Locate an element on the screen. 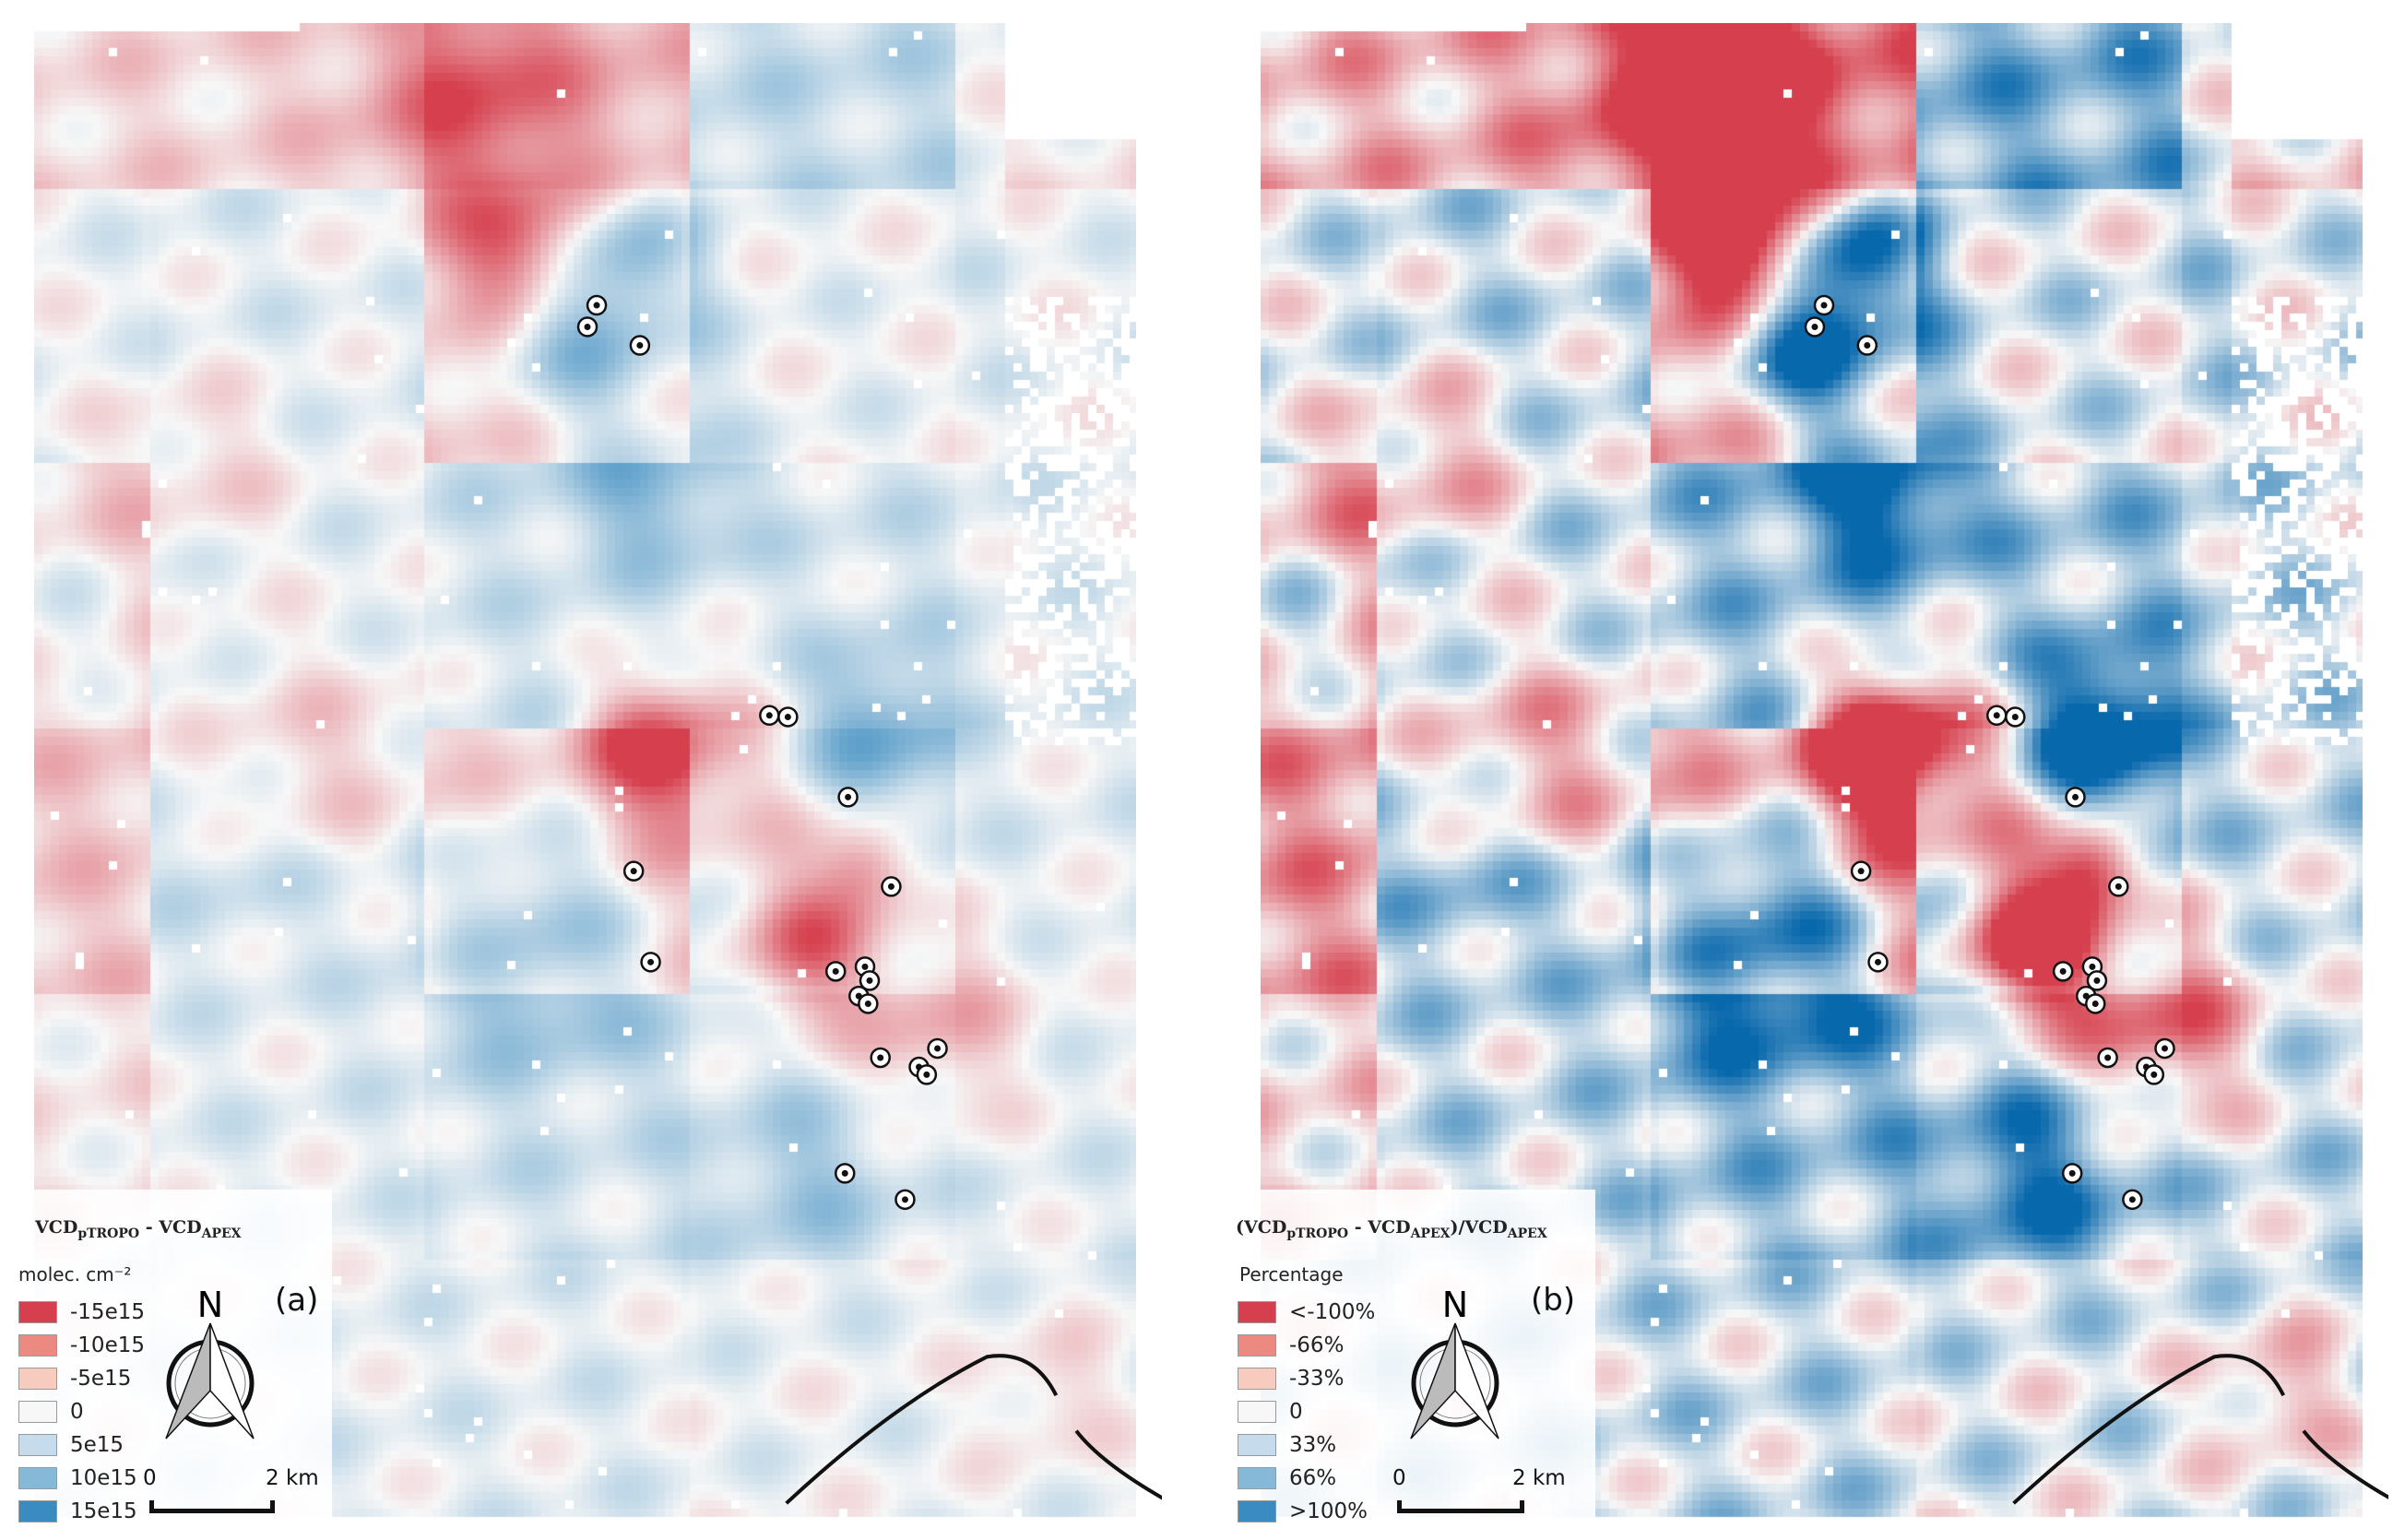  legend-item: >100% is located at coordinates (1303, 1511).